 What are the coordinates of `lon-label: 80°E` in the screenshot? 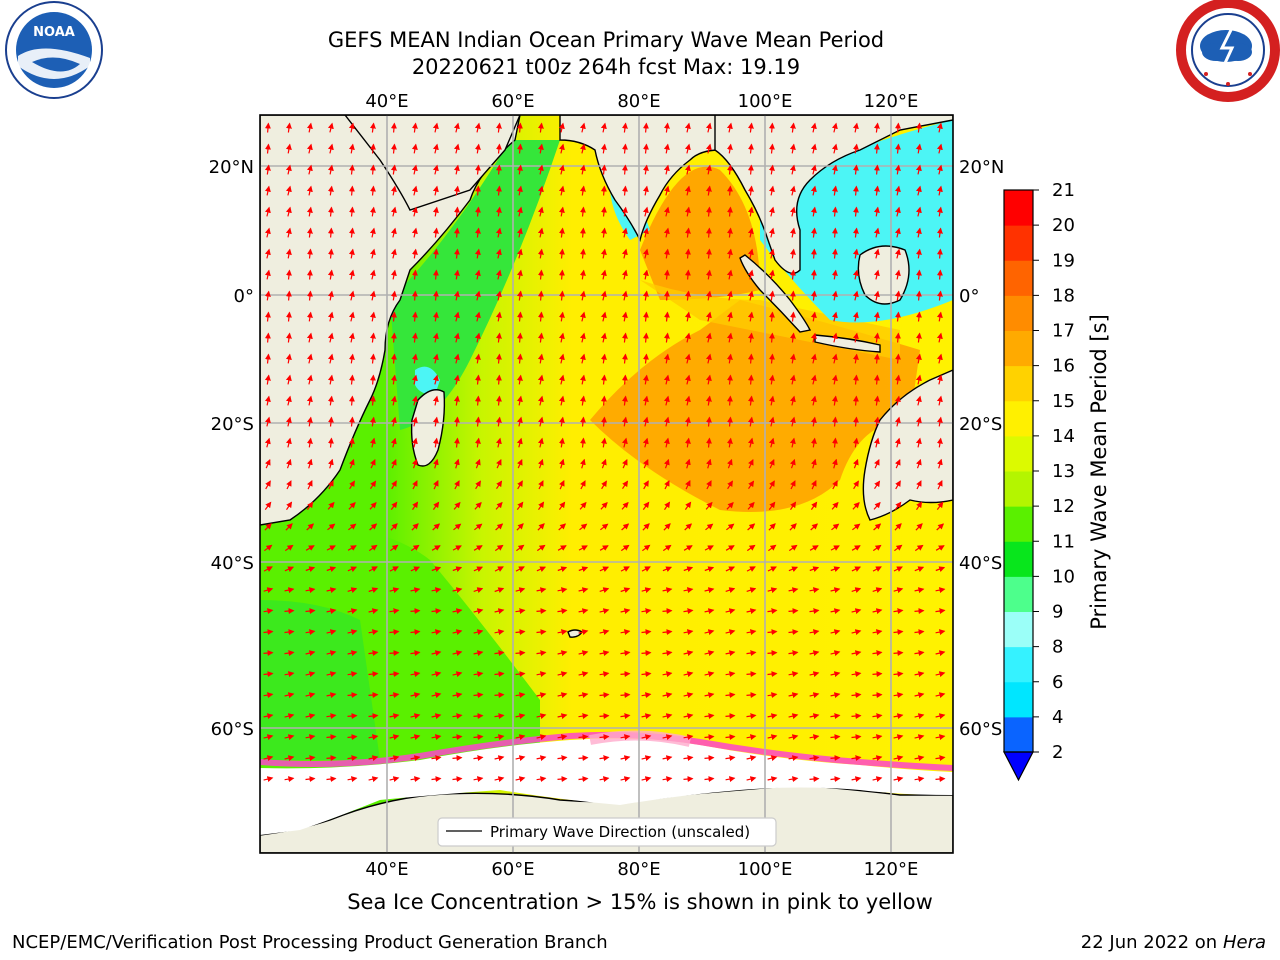 It's located at (638, 101).